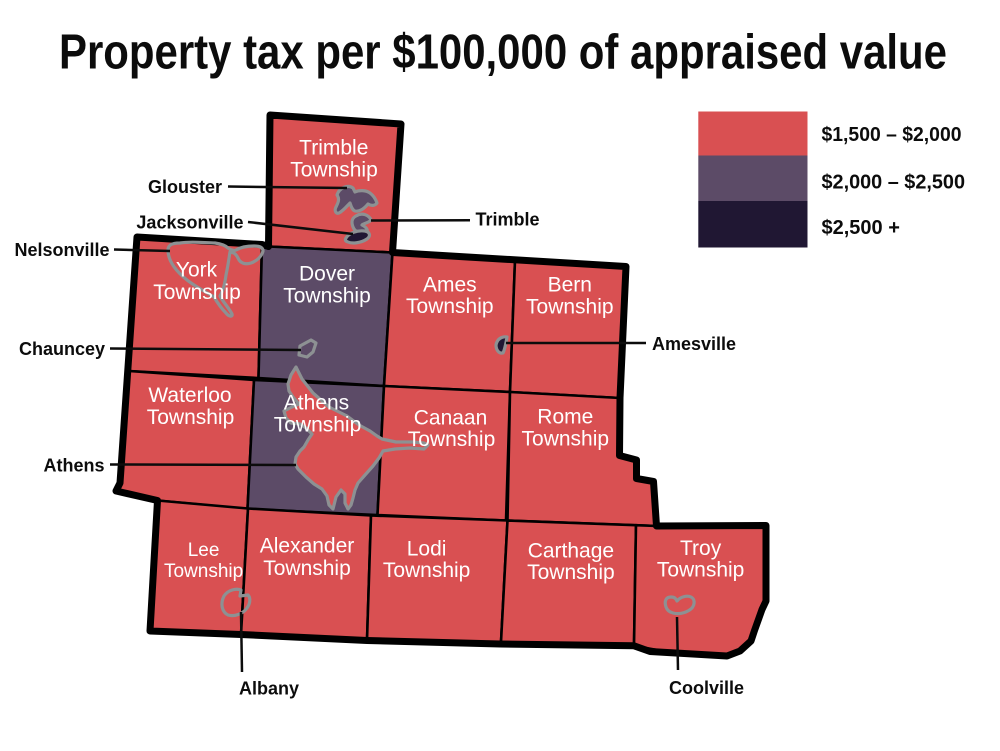 This screenshot has width=1000, height=751. Describe the element at coordinates (694, 344) in the screenshot. I see `svg-text: Amesville` at that location.